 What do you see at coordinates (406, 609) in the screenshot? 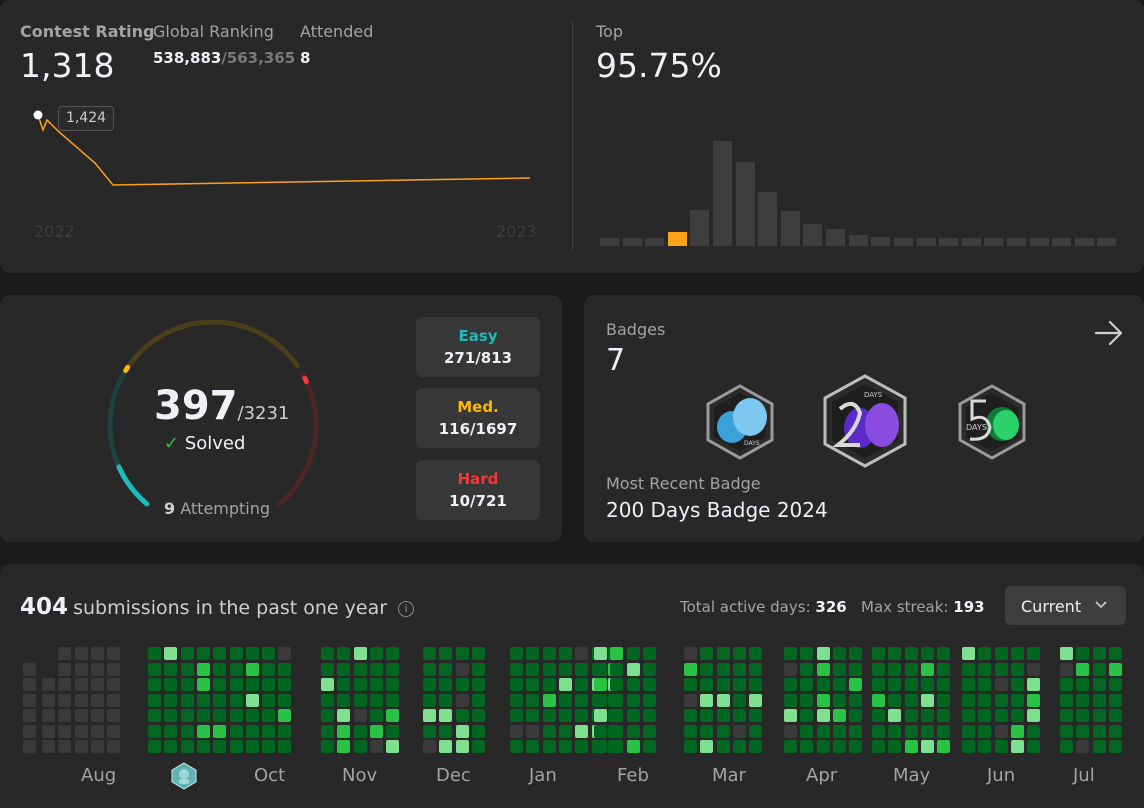
I see `info-icon: i` at bounding box center [406, 609].